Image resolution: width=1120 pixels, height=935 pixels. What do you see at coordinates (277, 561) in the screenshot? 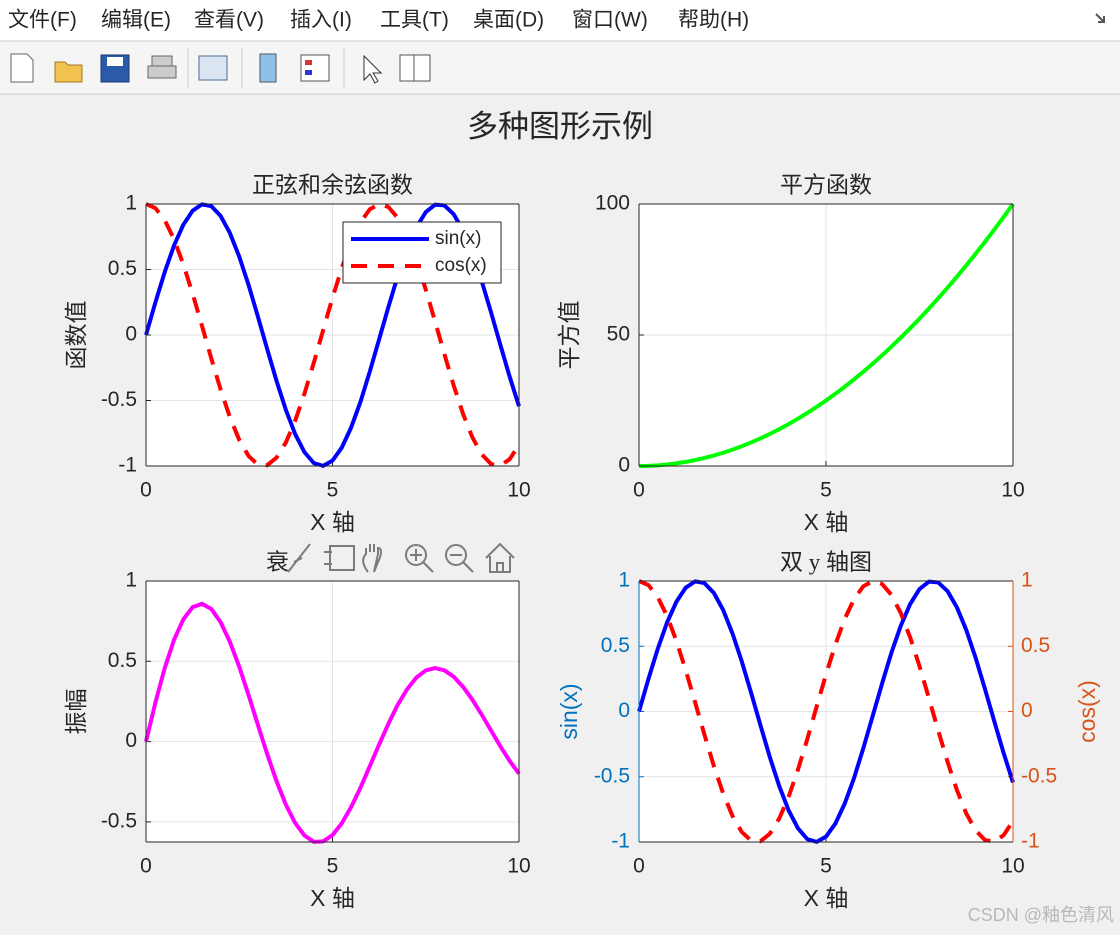
I see `axes-title: 衰` at bounding box center [277, 561].